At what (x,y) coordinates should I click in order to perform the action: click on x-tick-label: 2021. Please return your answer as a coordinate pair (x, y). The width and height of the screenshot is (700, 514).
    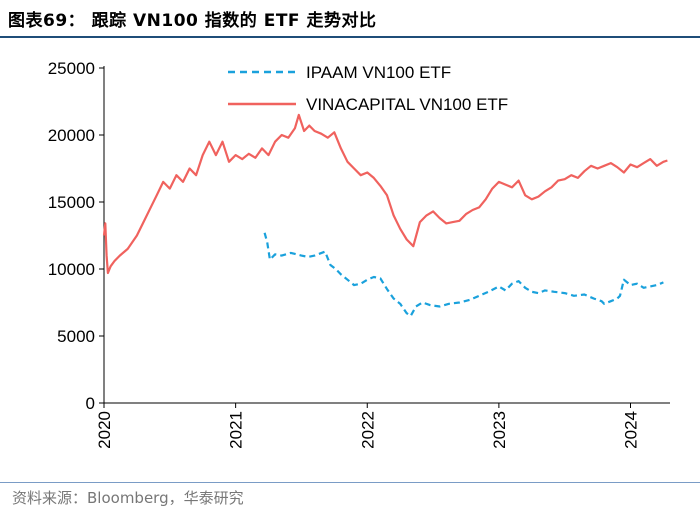
    Looking at the image, I should click on (236, 430).